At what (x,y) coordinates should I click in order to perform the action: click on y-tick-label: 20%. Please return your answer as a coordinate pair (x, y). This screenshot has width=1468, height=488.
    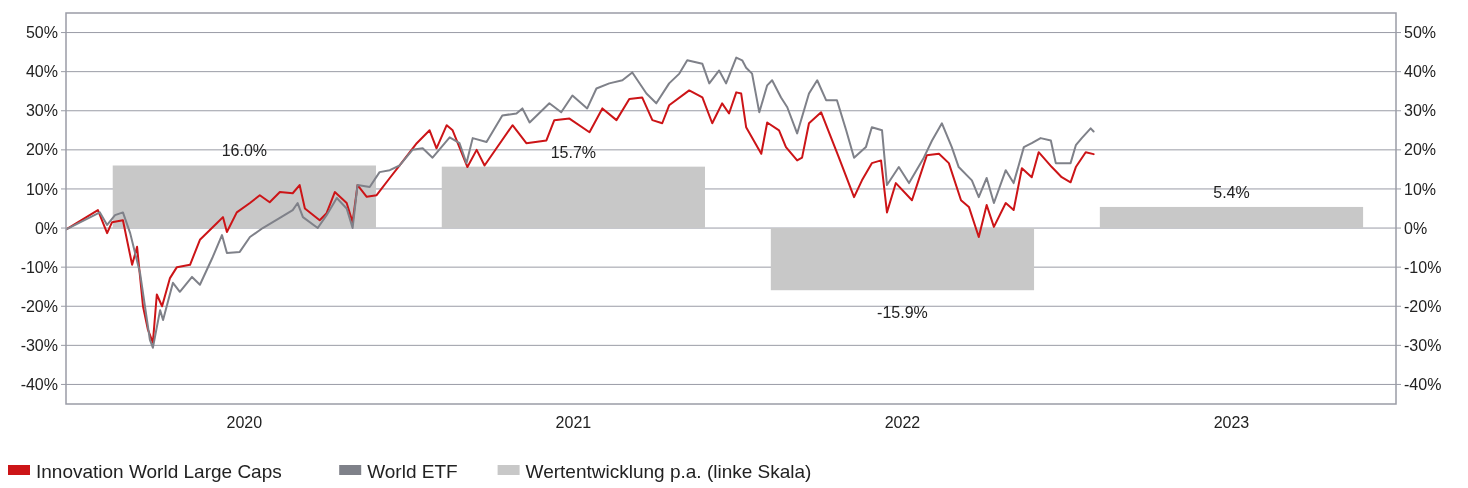
    Looking at the image, I should click on (41, 150).